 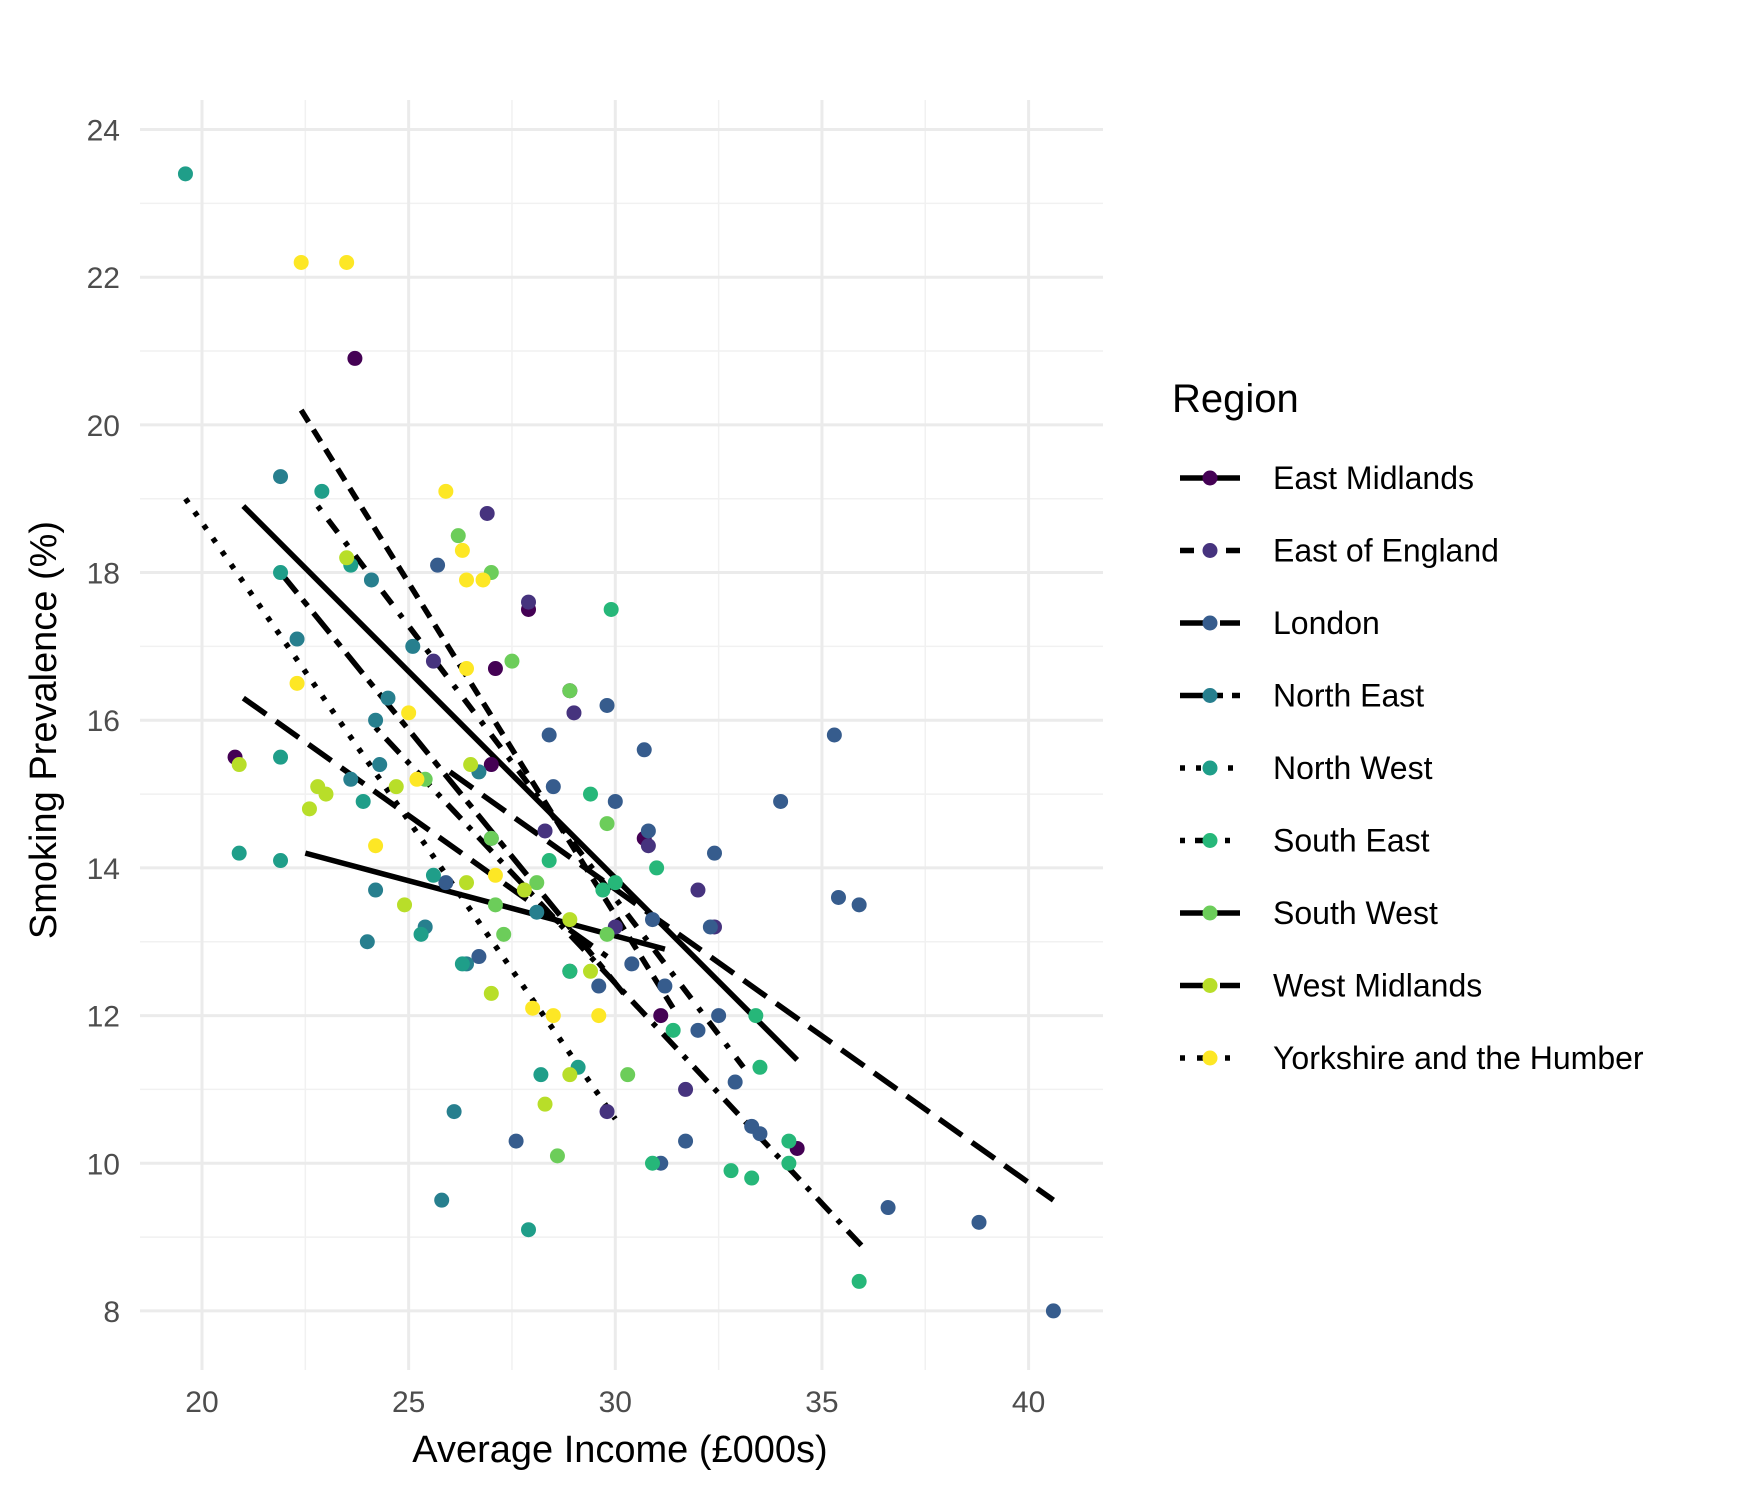 What do you see at coordinates (111, 1312) in the screenshot?
I see `y-tick-label: 8` at bounding box center [111, 1312].